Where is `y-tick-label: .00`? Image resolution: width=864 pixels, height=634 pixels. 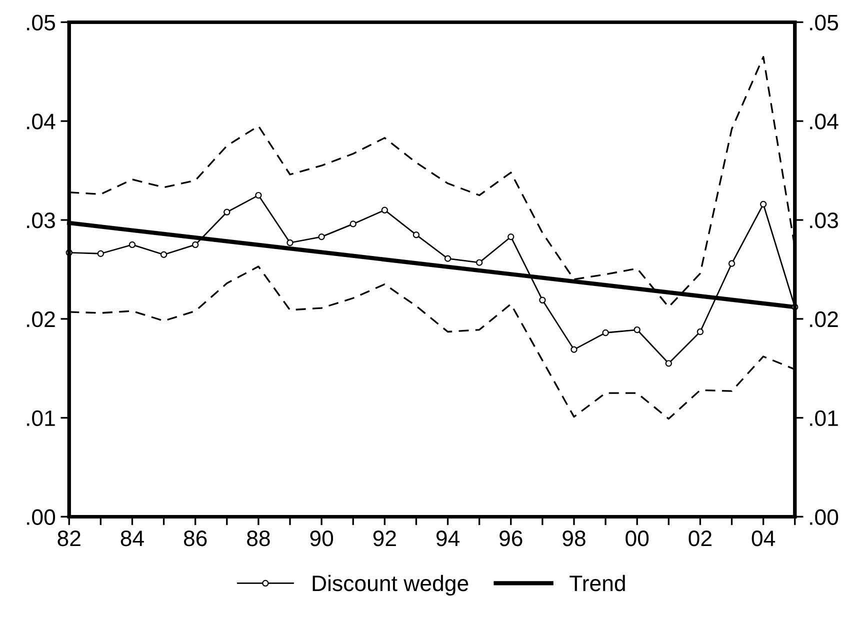
y-tick-label: .00 is located at coordinates (41, 517).